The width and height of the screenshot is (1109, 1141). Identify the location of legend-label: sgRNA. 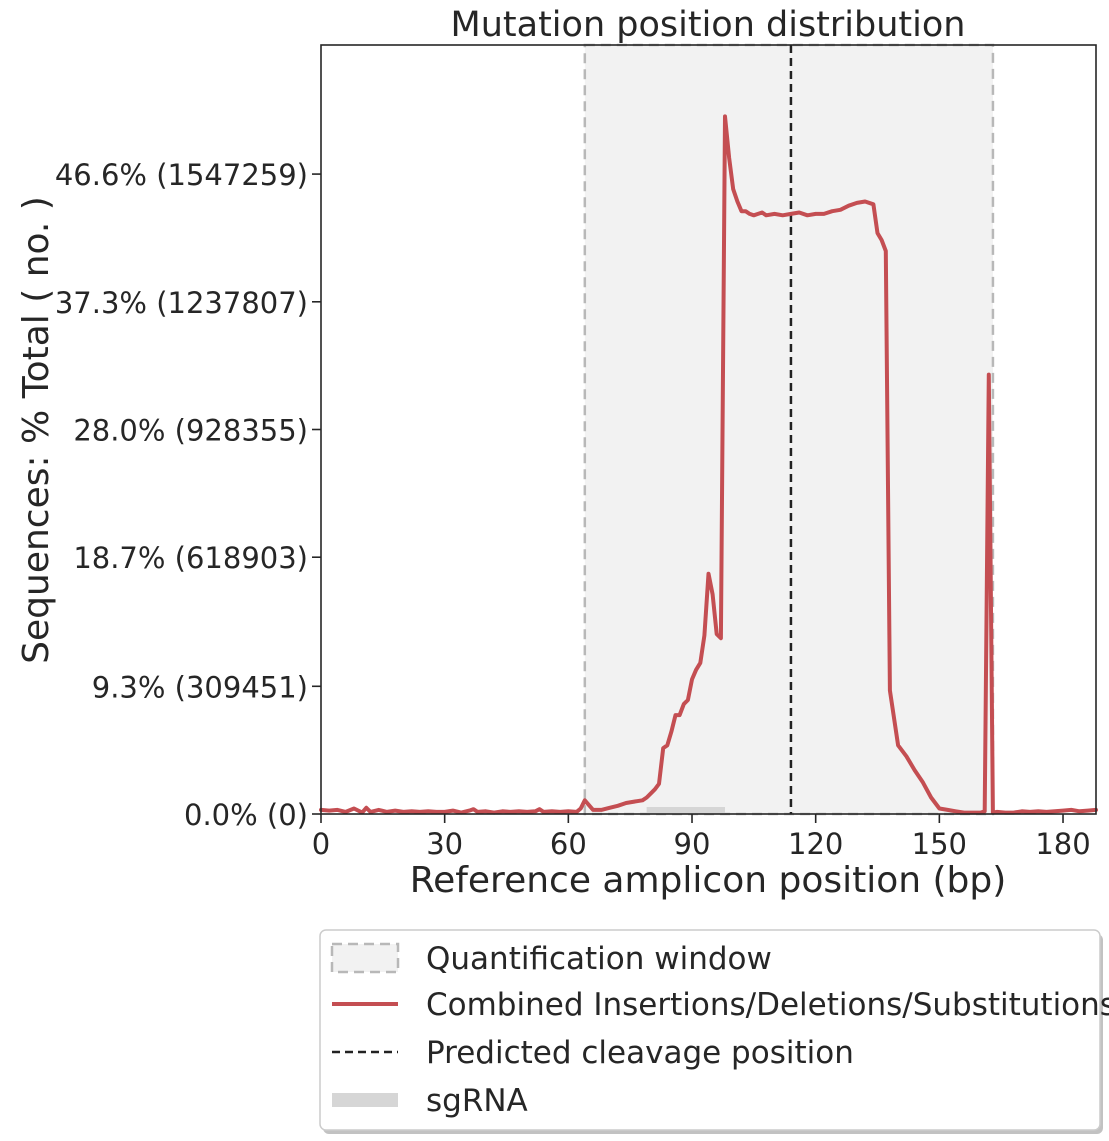
(477, 1101).